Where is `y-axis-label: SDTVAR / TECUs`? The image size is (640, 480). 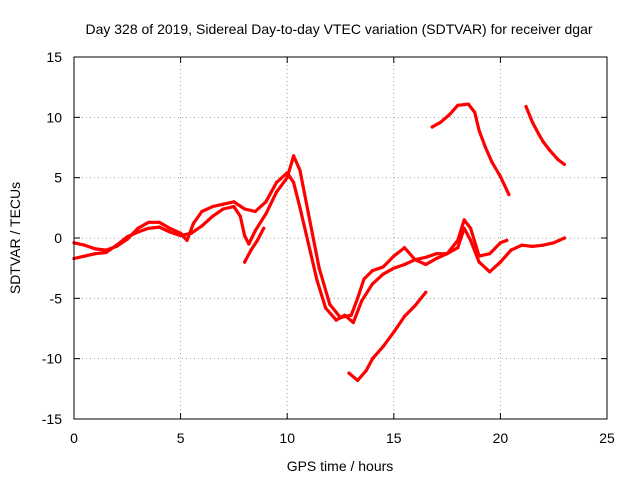 y-axis-label: SDTVAR / TECUs is located at coordinates (15, 238).